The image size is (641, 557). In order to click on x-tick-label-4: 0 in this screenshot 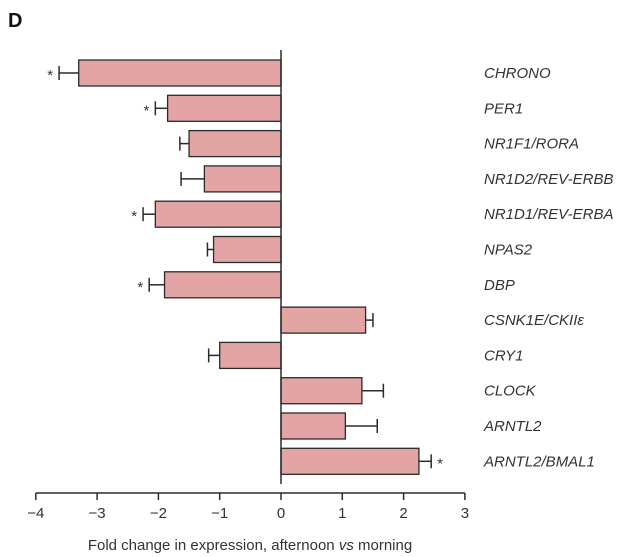, I will do `click(281, 513)`.